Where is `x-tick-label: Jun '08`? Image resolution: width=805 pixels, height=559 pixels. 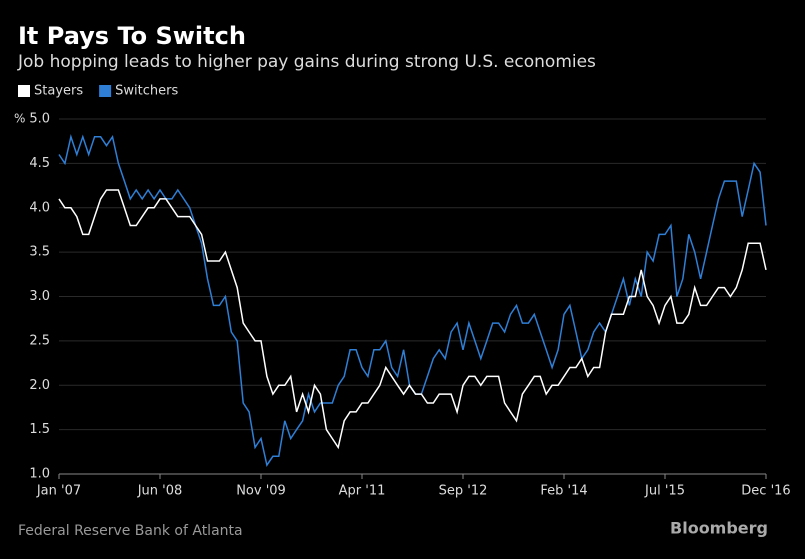
x-tick-label: Jun '08 is located at coordinates (160, 491).